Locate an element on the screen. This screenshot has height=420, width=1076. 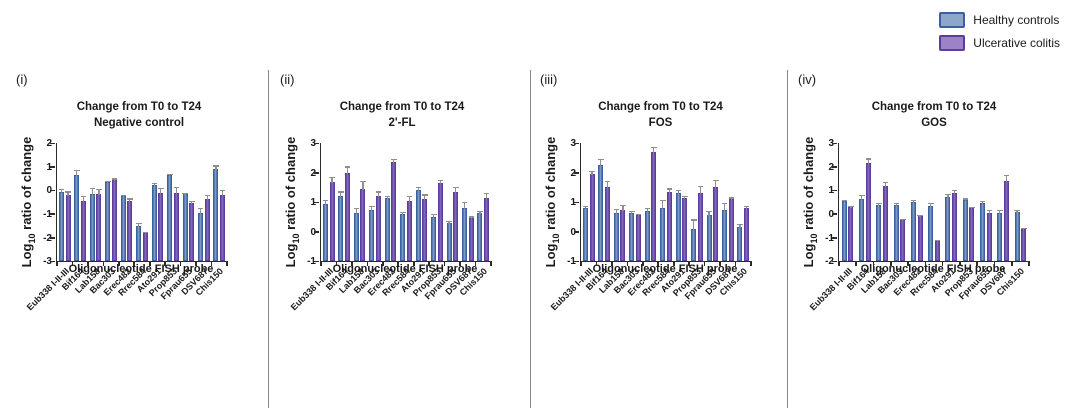
y-axis-ticks: 3 2 1 0 -1 -2 is located at coordinates (828, 202).